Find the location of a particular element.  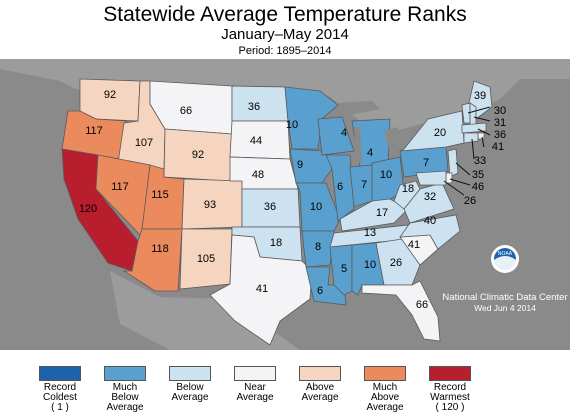

rank-label-NC: 40 is located at coordinates (430, 221).